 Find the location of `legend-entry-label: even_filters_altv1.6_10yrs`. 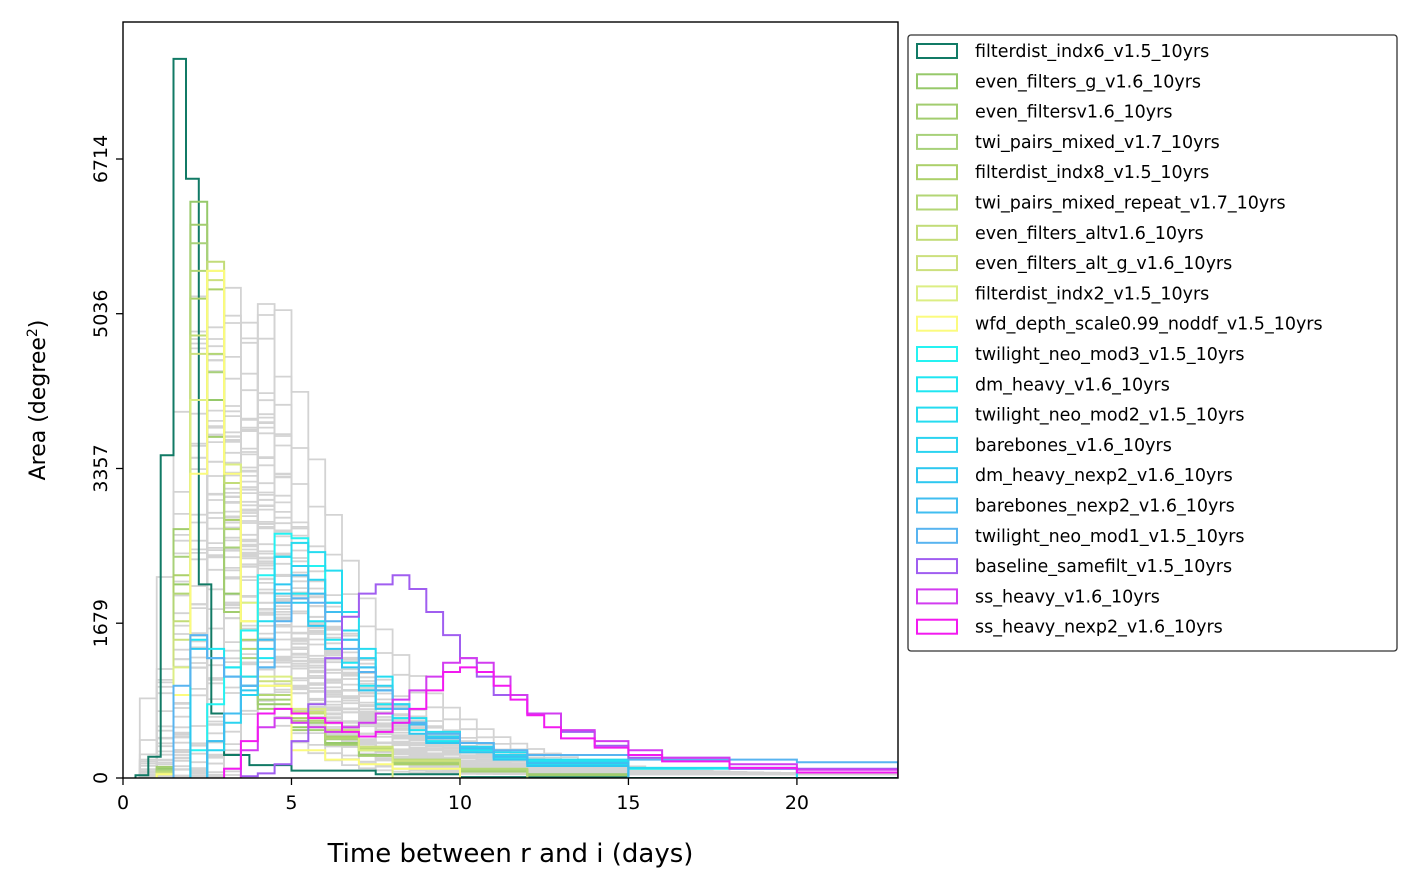

legend-entry-label: even_filters_altv1.6_10yrs is located at coordinates (1089, 234).